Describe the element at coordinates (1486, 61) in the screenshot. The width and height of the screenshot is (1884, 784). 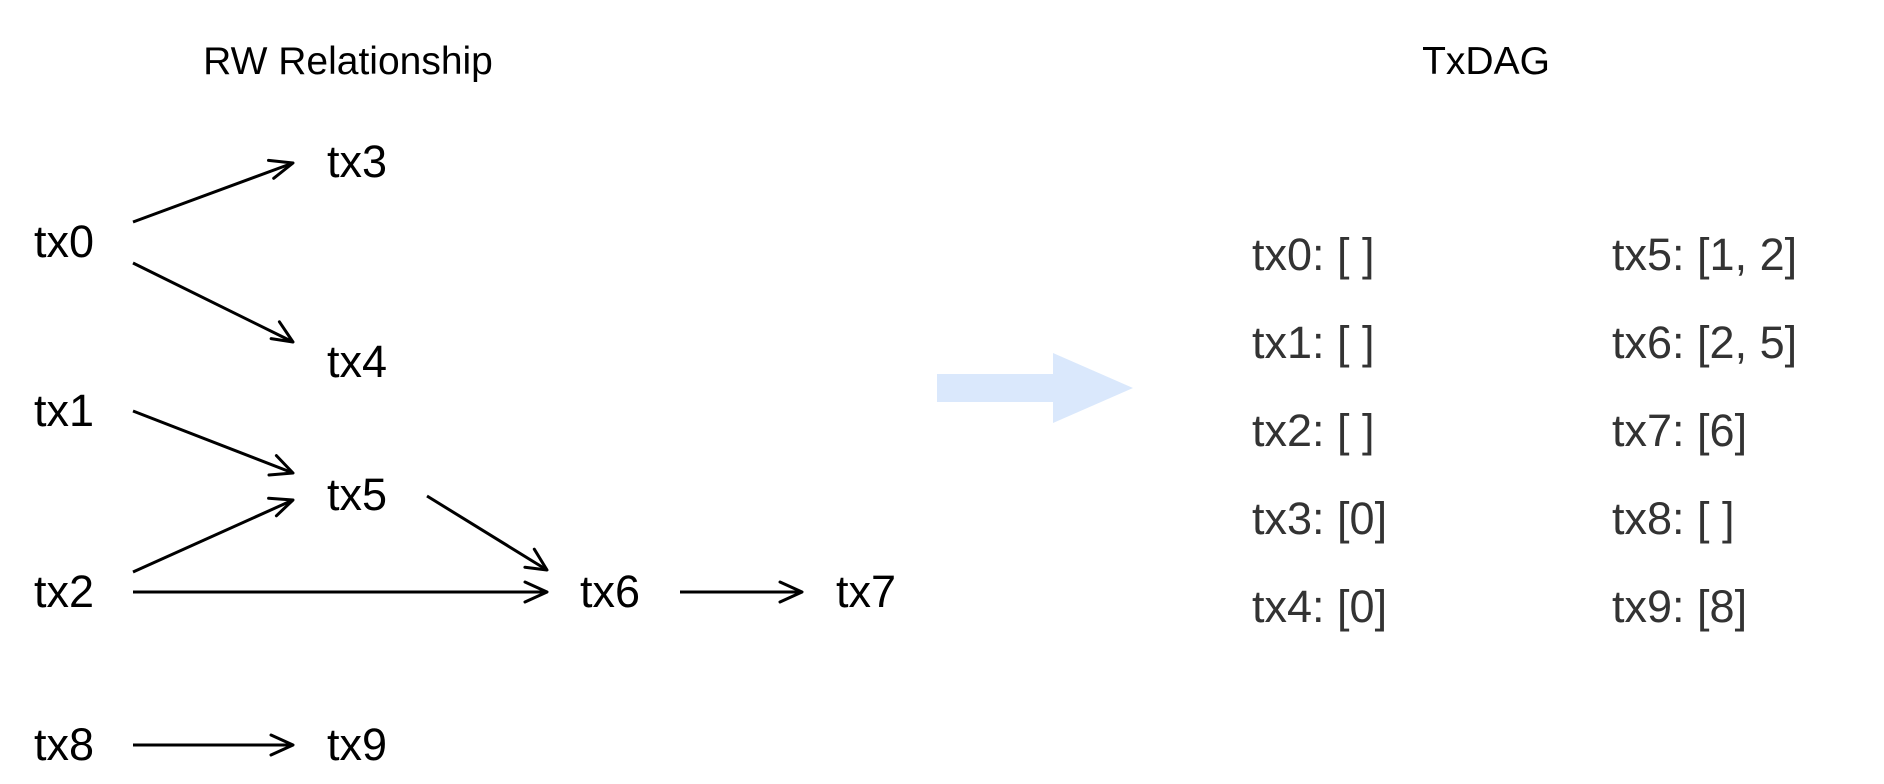
I see `txdag-title: TxDAG` at that location.